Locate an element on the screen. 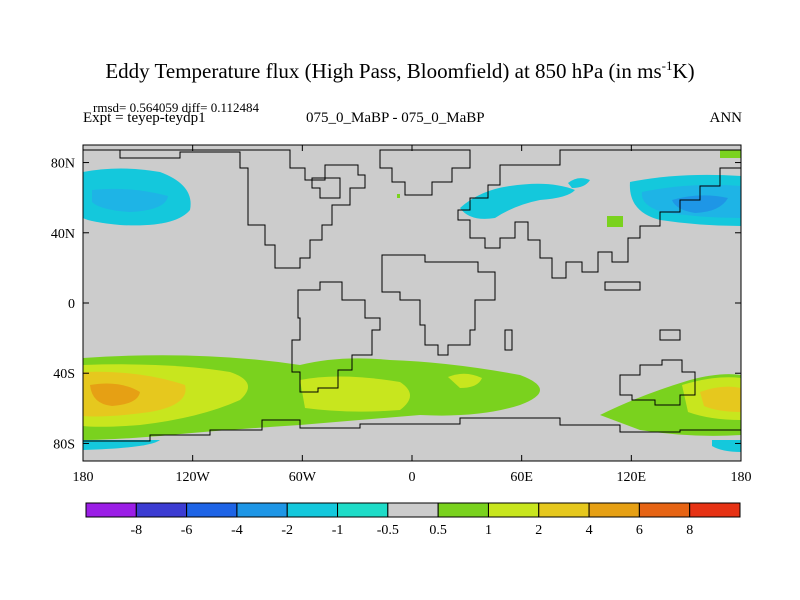  contour-nh-atlantic-blob is located at coordinates (579, 183).